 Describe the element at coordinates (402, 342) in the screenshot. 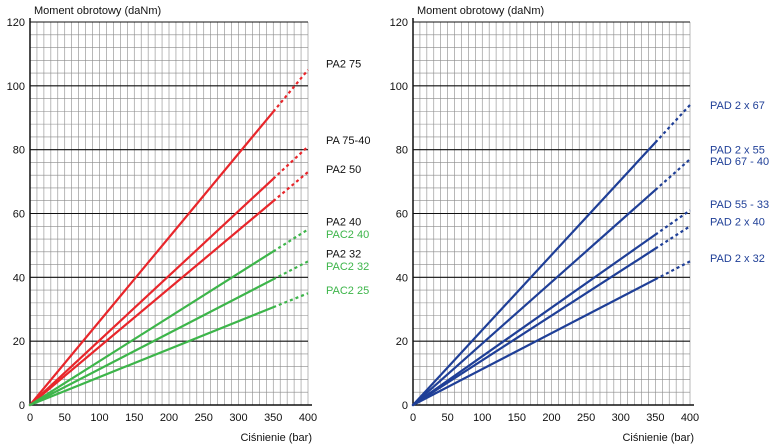

I see `right-y-tick-label: 20` at that location.